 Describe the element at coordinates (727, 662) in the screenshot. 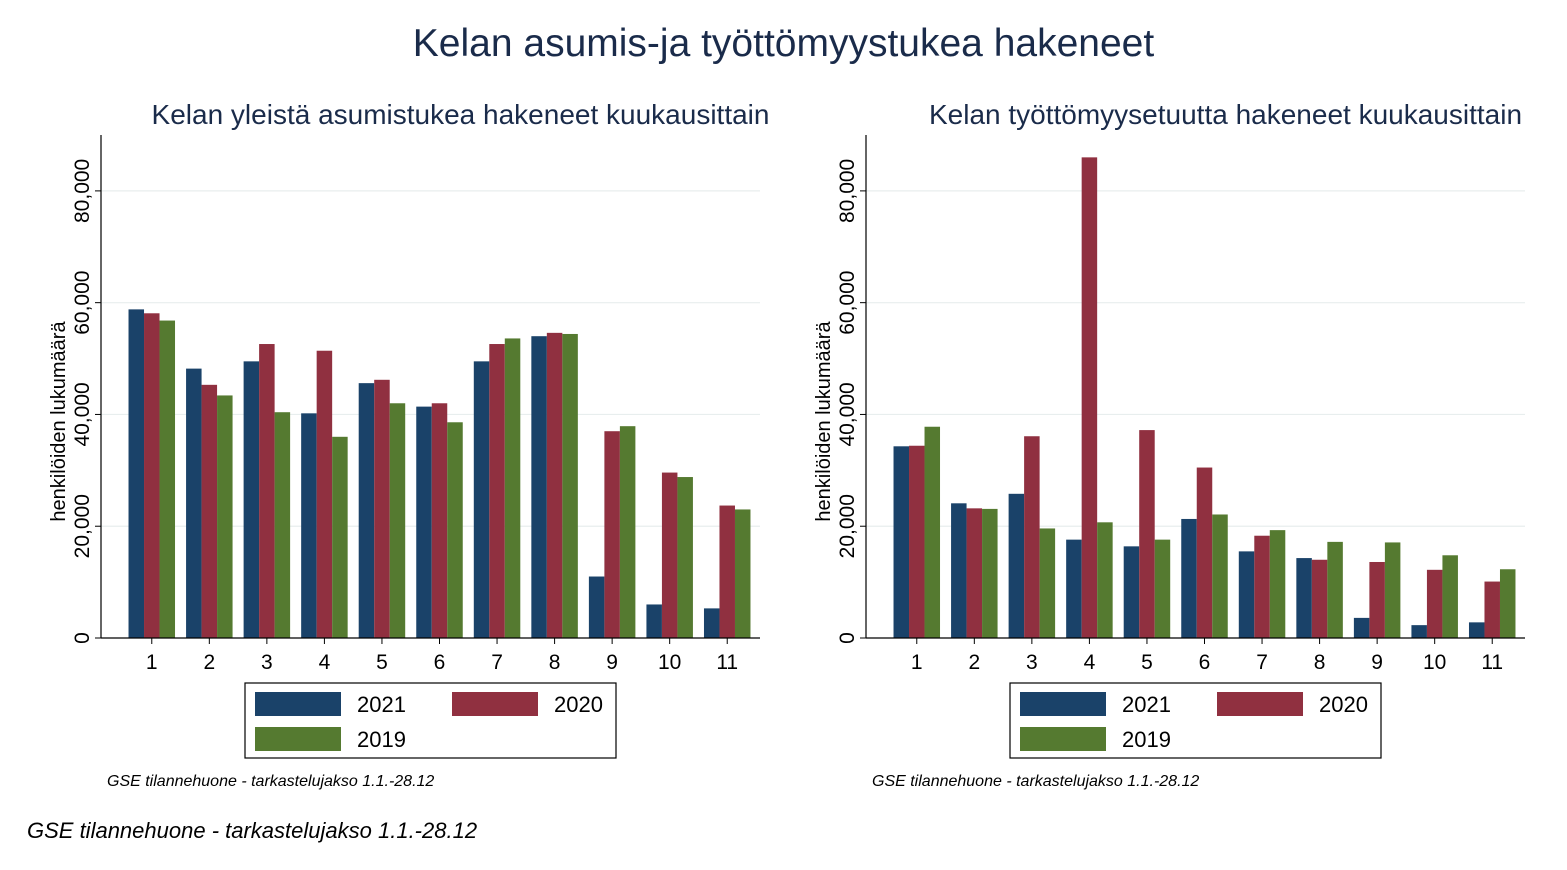

I see `chart0-x-tick-label: 11` at that location.